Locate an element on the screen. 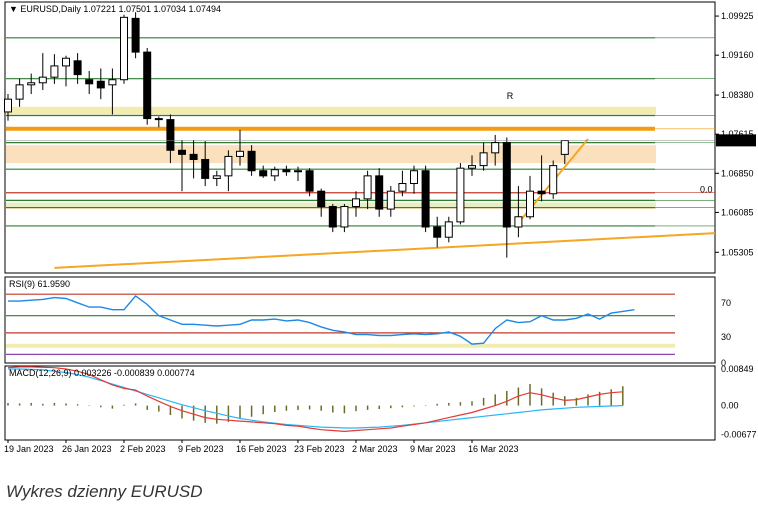 The width and height of the screenshot is (758, 510). current-price-box is located at coordinates (736, 140).